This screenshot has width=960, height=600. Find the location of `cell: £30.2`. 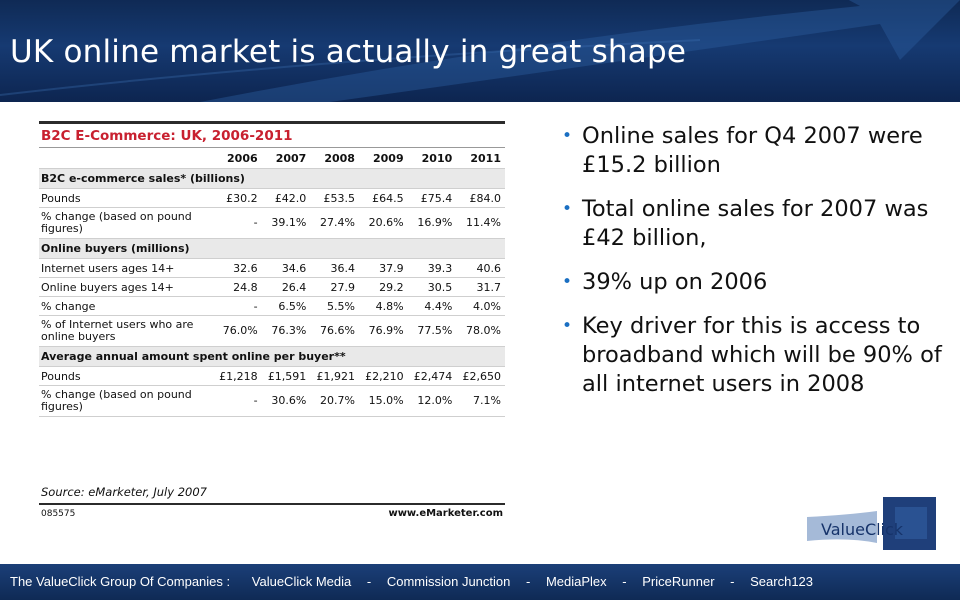

cell: £30.2 is located at coordinates (237, 198).